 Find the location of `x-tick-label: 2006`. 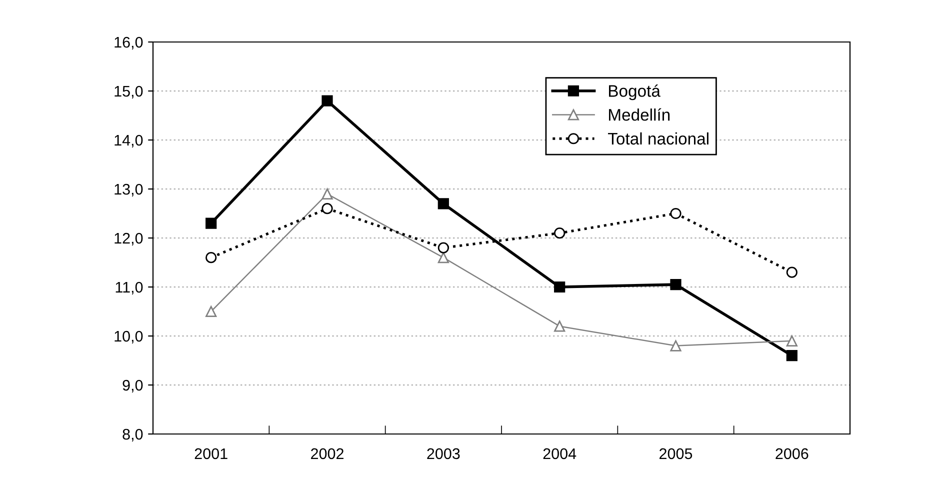

x-tick-label: 2006 is located at coordinates (792, 454).